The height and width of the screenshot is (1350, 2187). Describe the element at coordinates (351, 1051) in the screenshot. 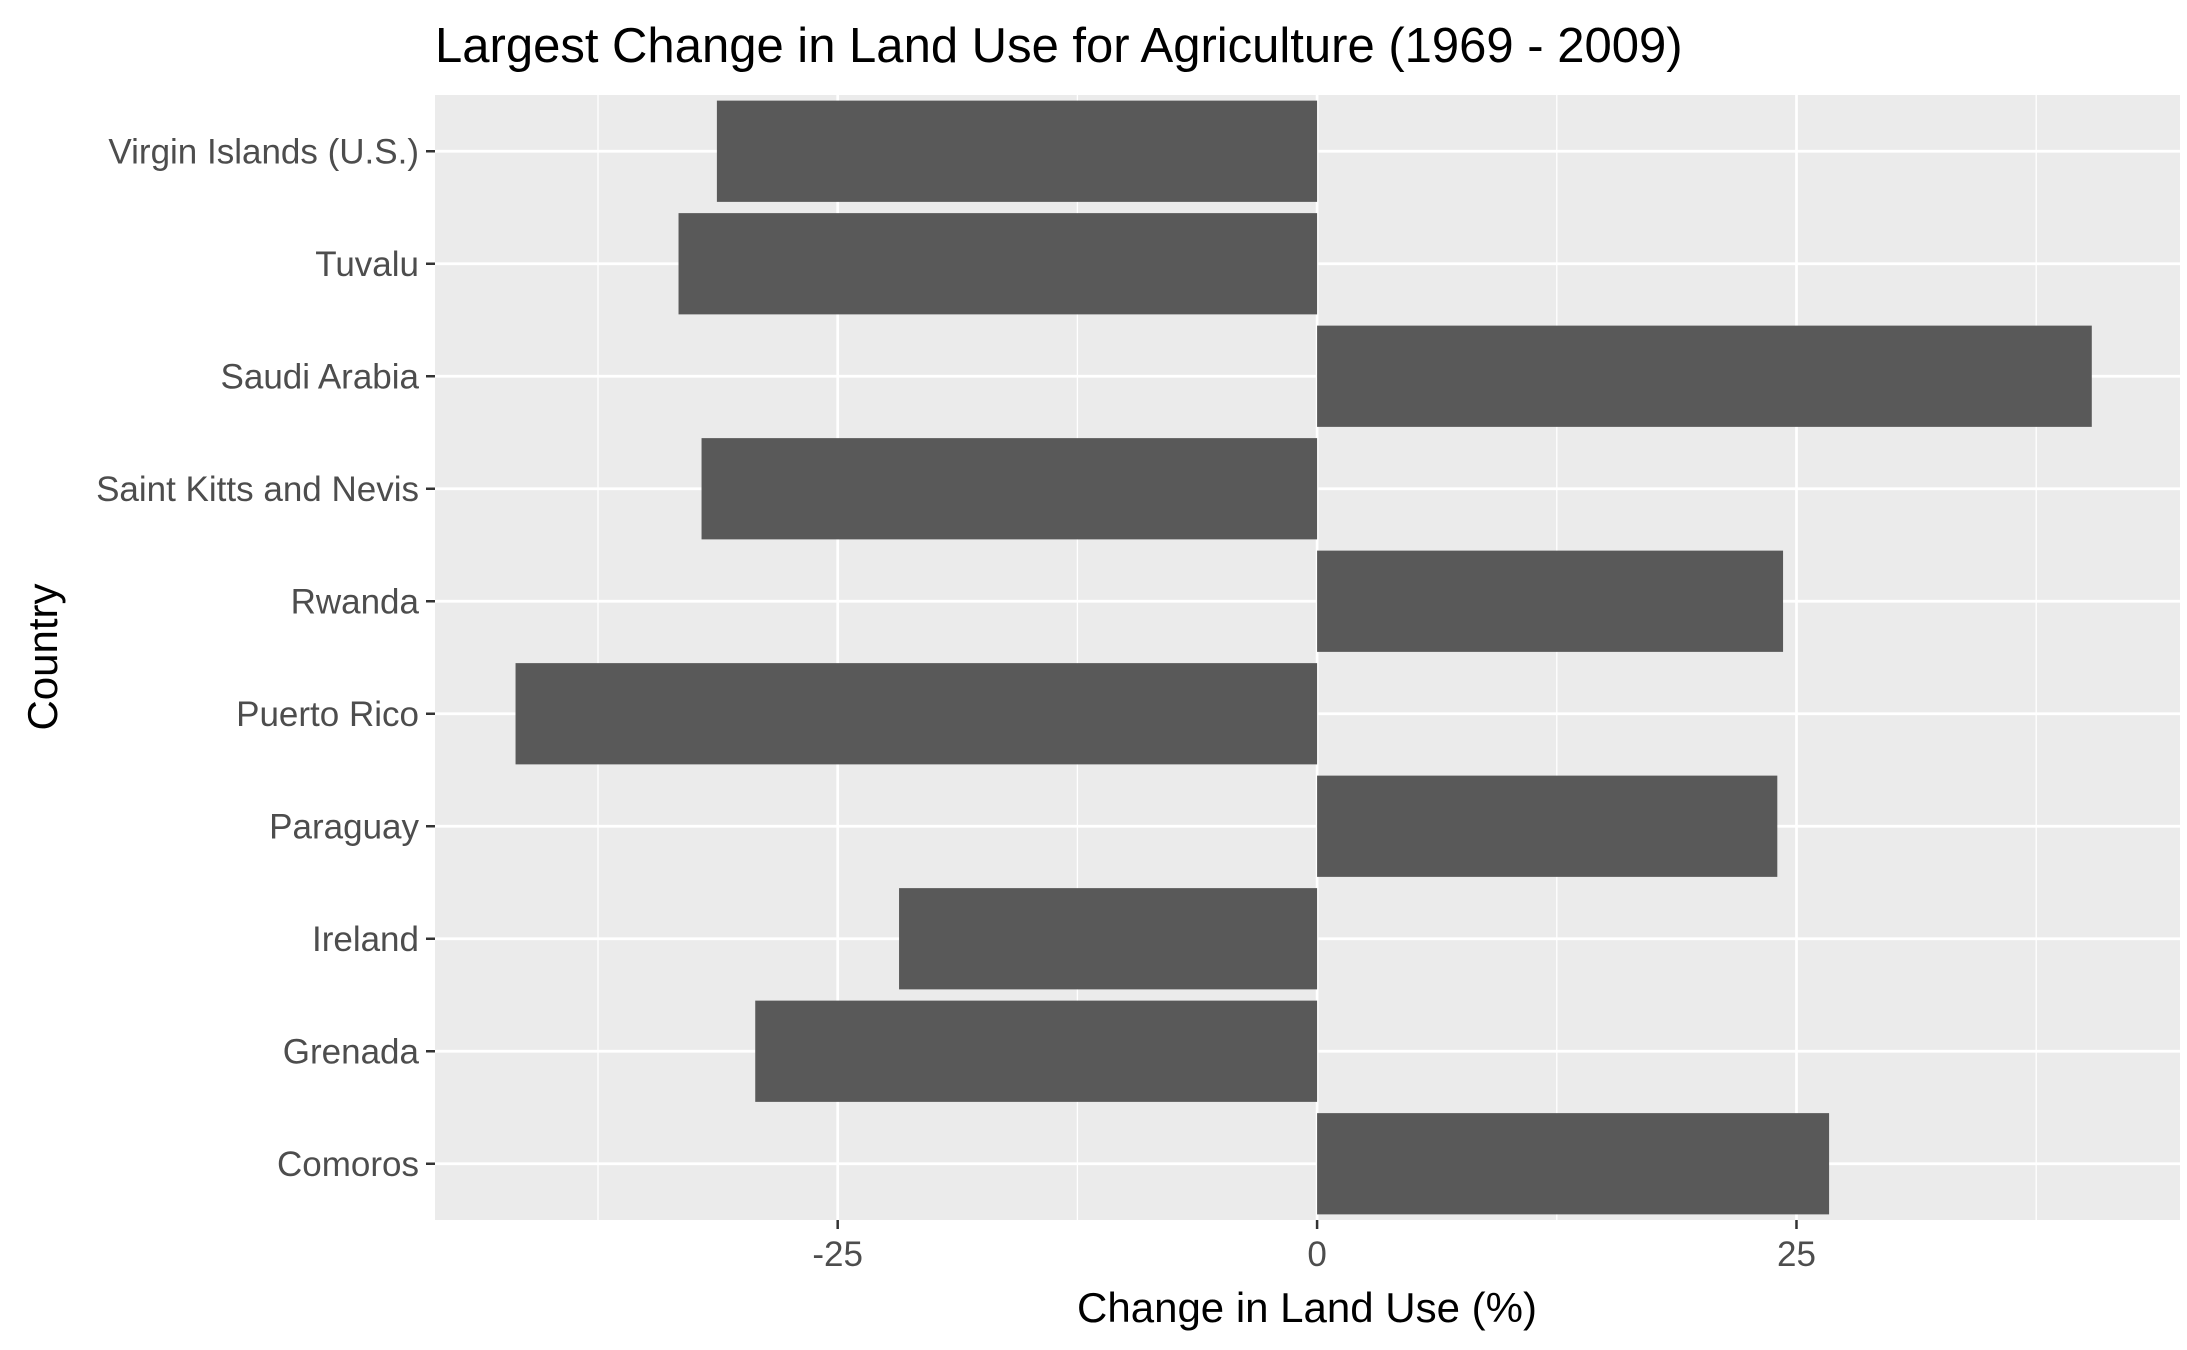

I see `y-tick-label: Grenada` at that location.